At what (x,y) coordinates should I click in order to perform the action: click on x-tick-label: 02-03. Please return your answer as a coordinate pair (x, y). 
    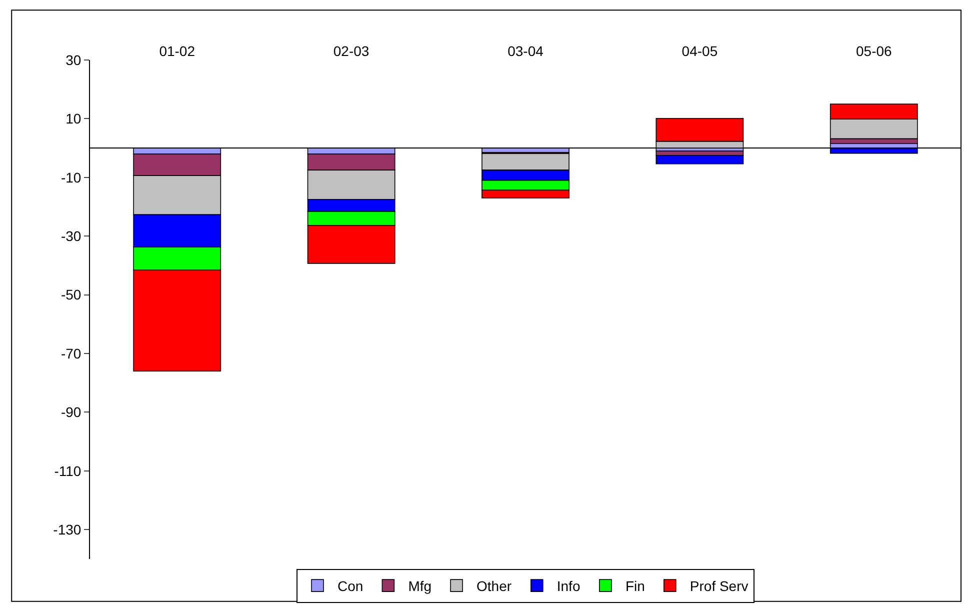
    Looking at the image, I should click on (351, 51).